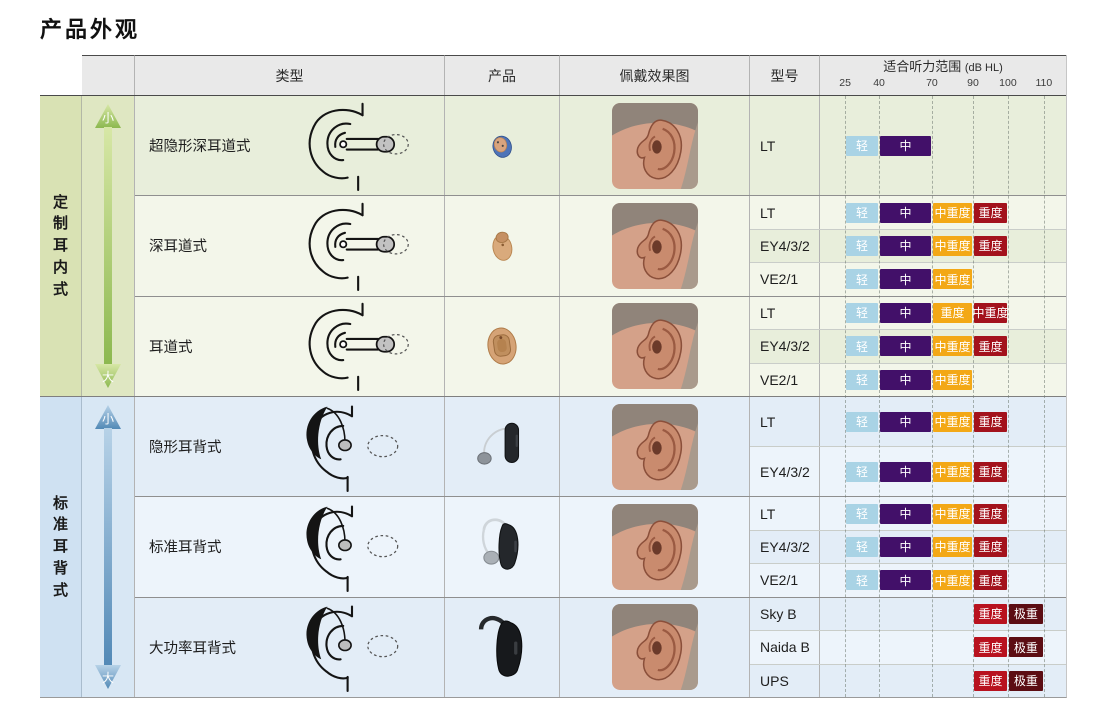  What do you see at coordinates (943, 313) in the screenshot?
I see `hearing-range-chart-cell: 轻中重度 中重度` at bounding box center [943, 313].